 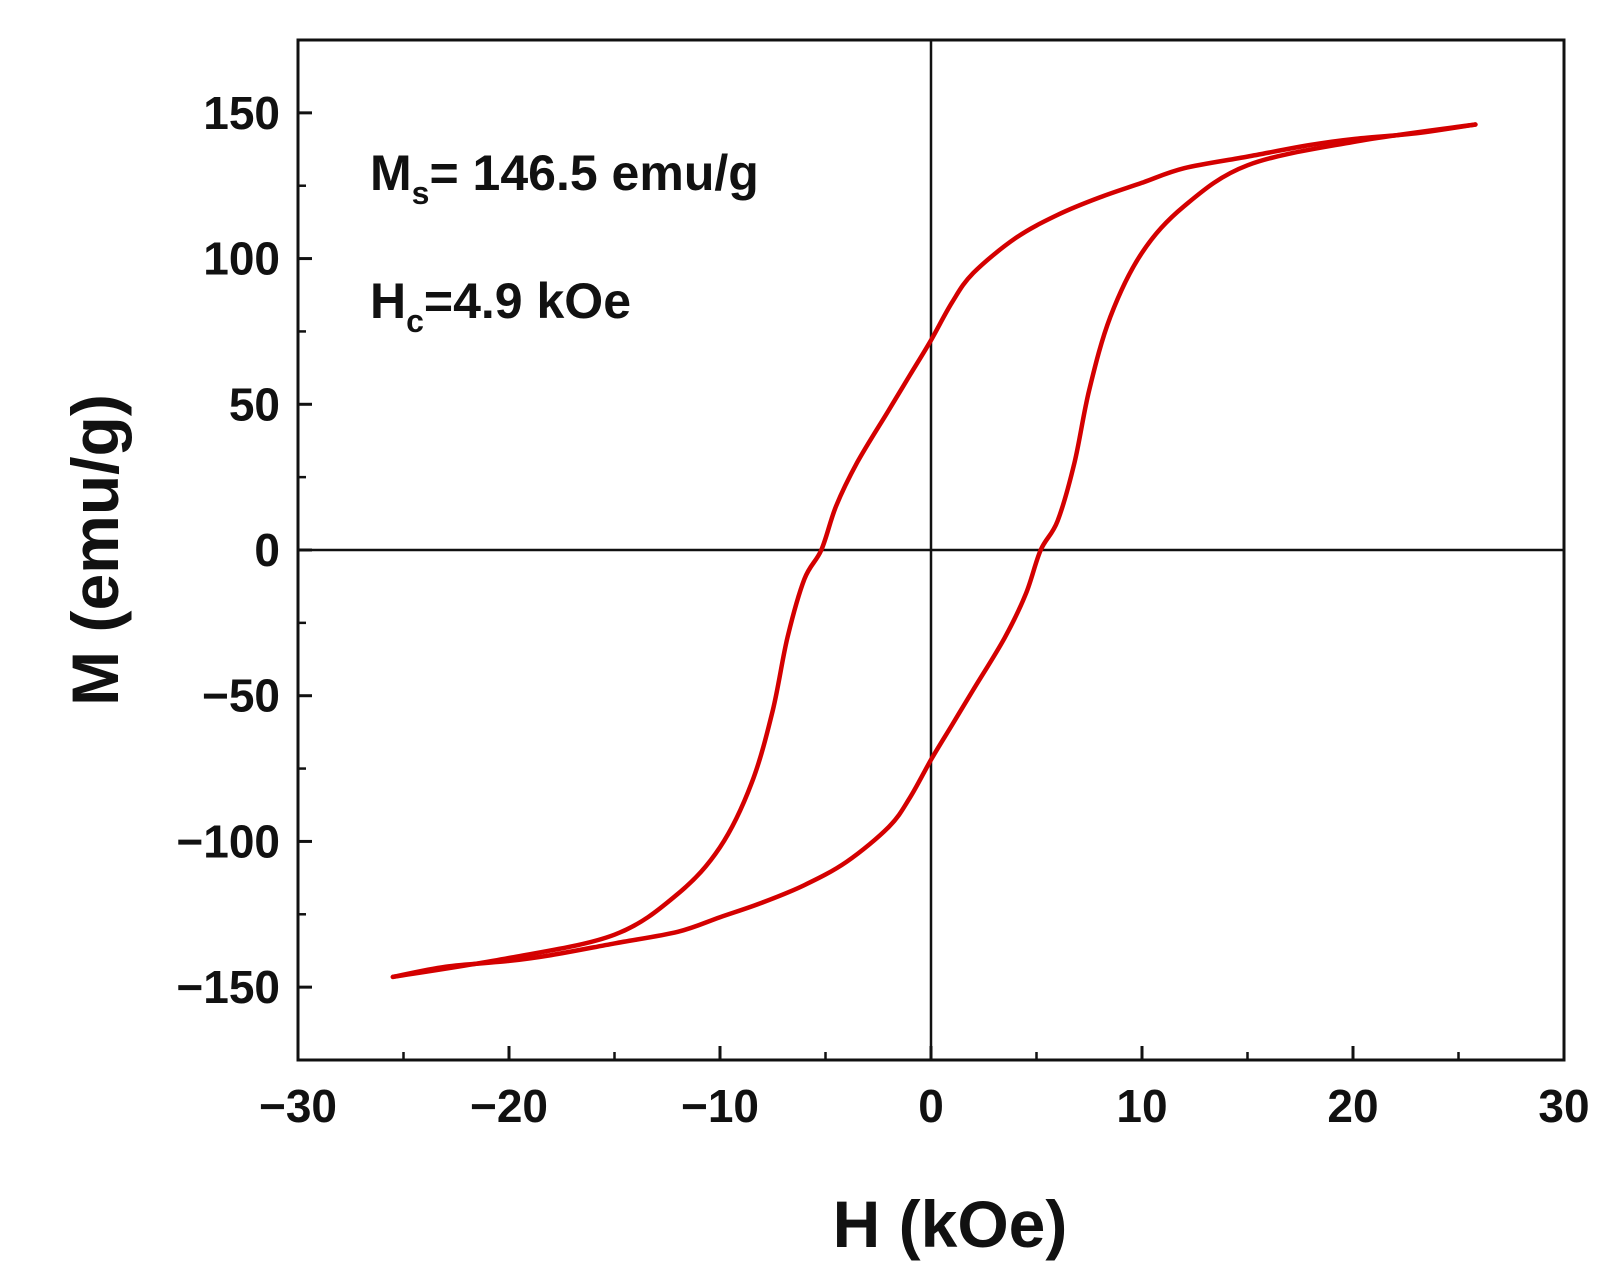 What do you see at coordinates (1352, 1106) in the screenshot?
I see `x-tick-label: 20` at bounding box center [1352, 1106].